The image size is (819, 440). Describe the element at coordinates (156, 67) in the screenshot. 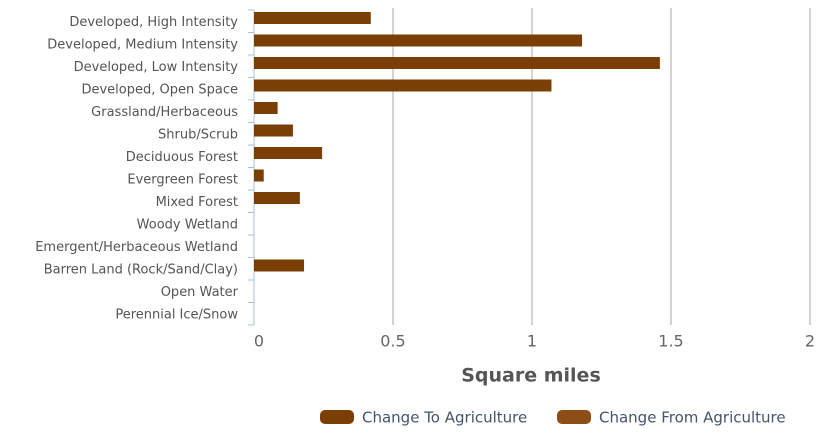

I see `y-tick-label: Developed, Low Intensity` at that location.